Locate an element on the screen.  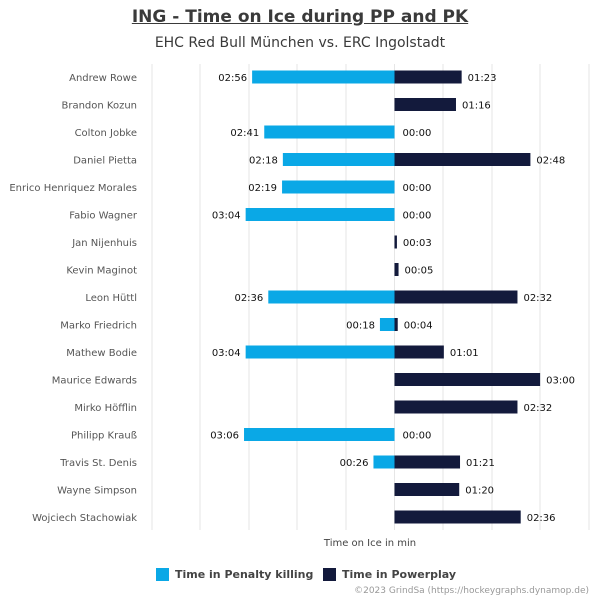
pp-value-label: 01:01 is located at coordinates (464, 353).